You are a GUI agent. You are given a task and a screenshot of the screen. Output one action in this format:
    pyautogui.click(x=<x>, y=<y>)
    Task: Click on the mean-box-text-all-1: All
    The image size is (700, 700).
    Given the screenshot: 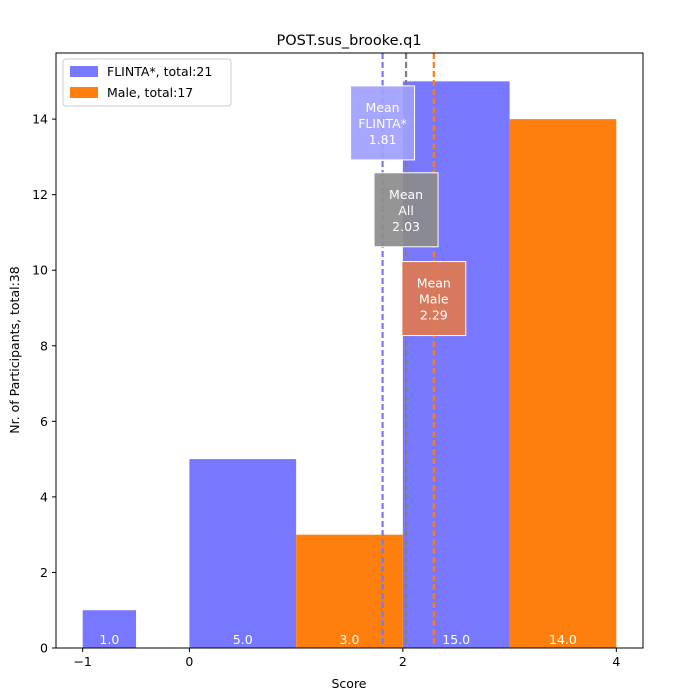 What is the action you would take?
    pyautogui.click(x=406, y=210)
    